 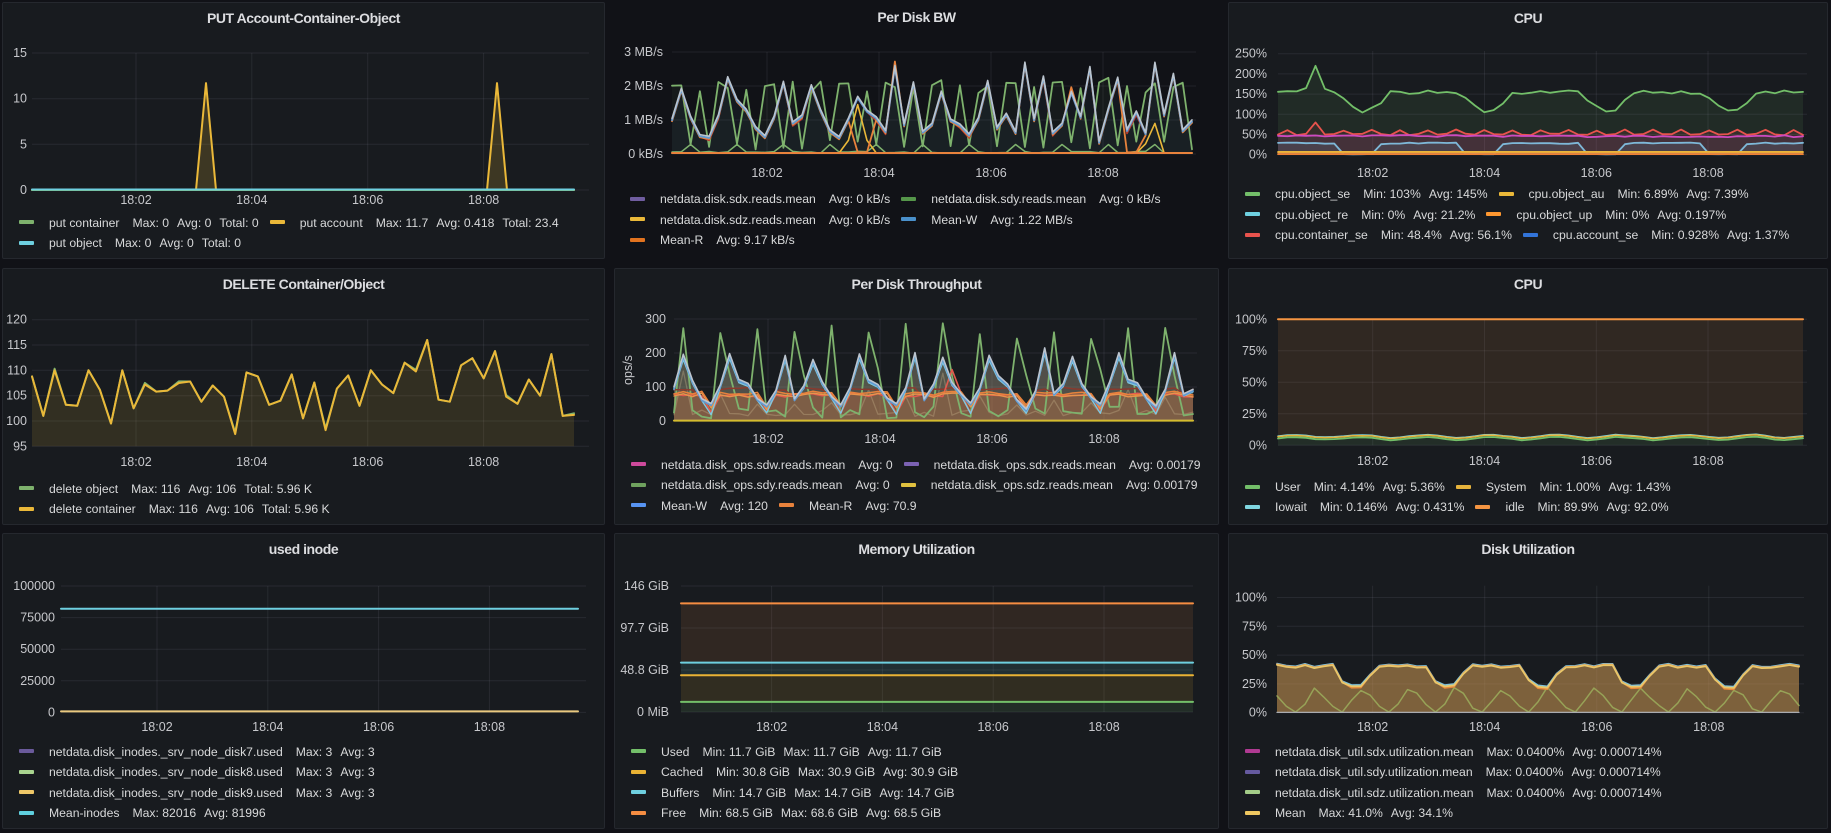 I want to click on svg-text: 97.7 GiB, so click(x=644, y=628).